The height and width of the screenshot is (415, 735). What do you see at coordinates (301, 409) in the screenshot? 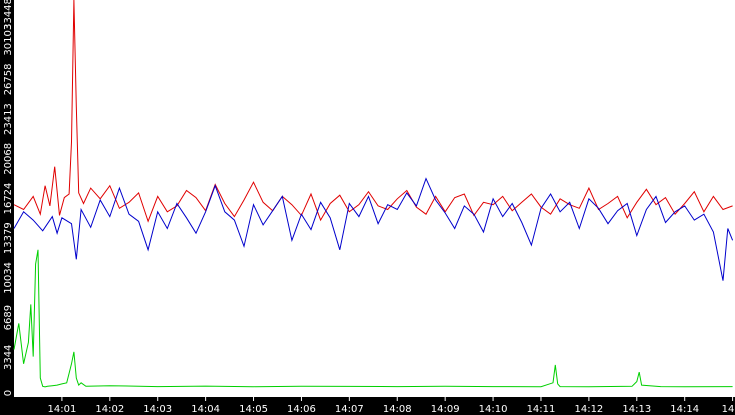
I see `x-tick-label: 14:06` at bounding box center [301, 409].